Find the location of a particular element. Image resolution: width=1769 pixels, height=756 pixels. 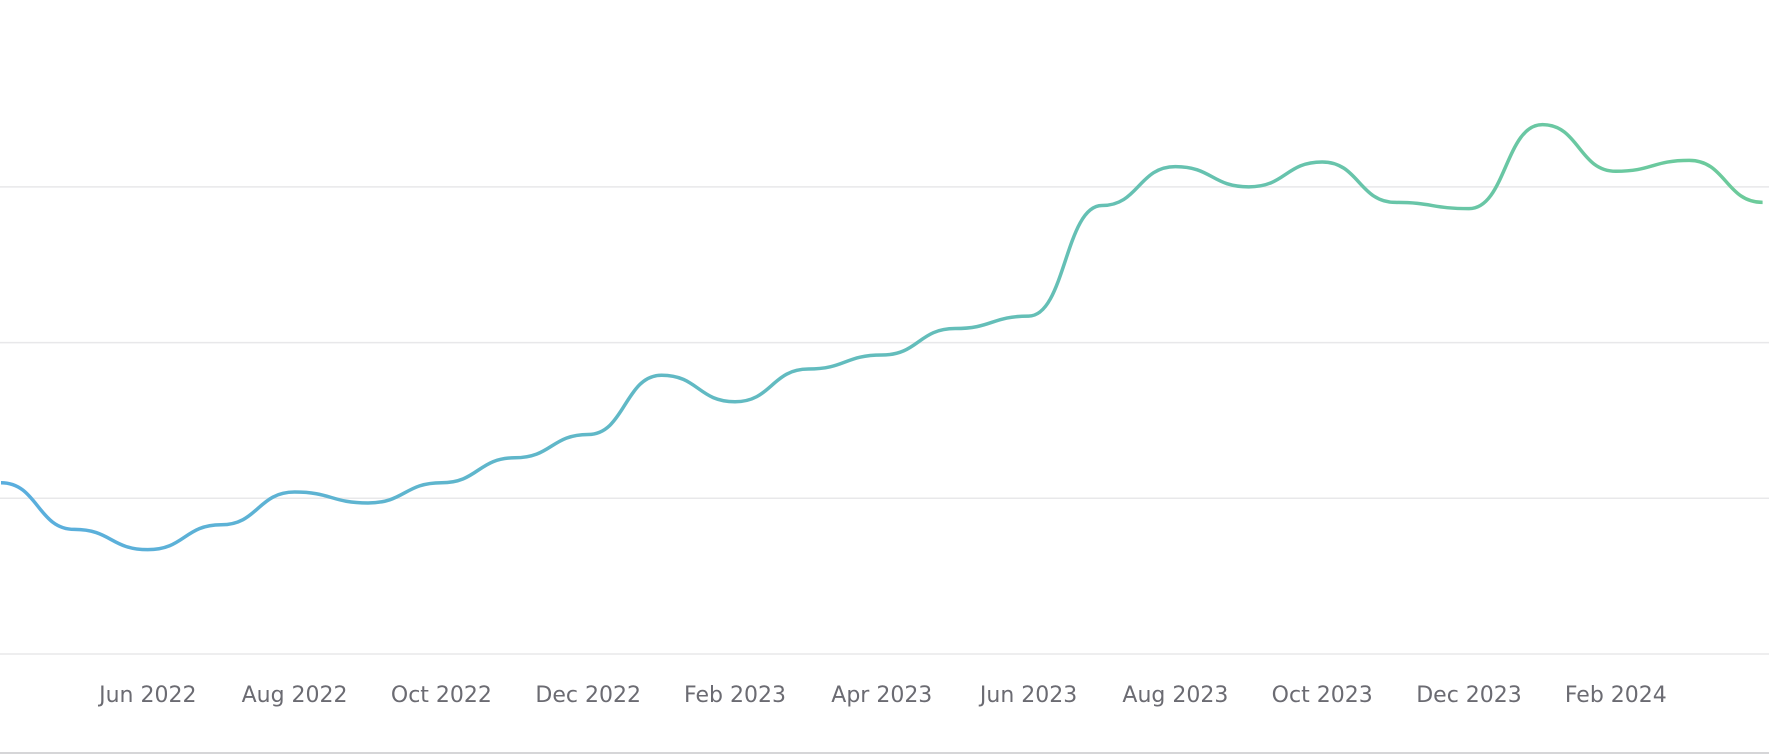

x-tick-label: Aug 2023 is located at coordinates (1175, 695).